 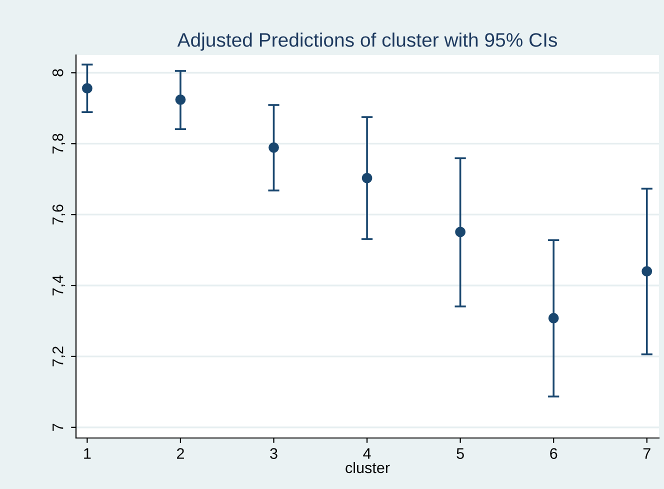 I want to click on y-tick-label: 7, so click(x=58, y=427).